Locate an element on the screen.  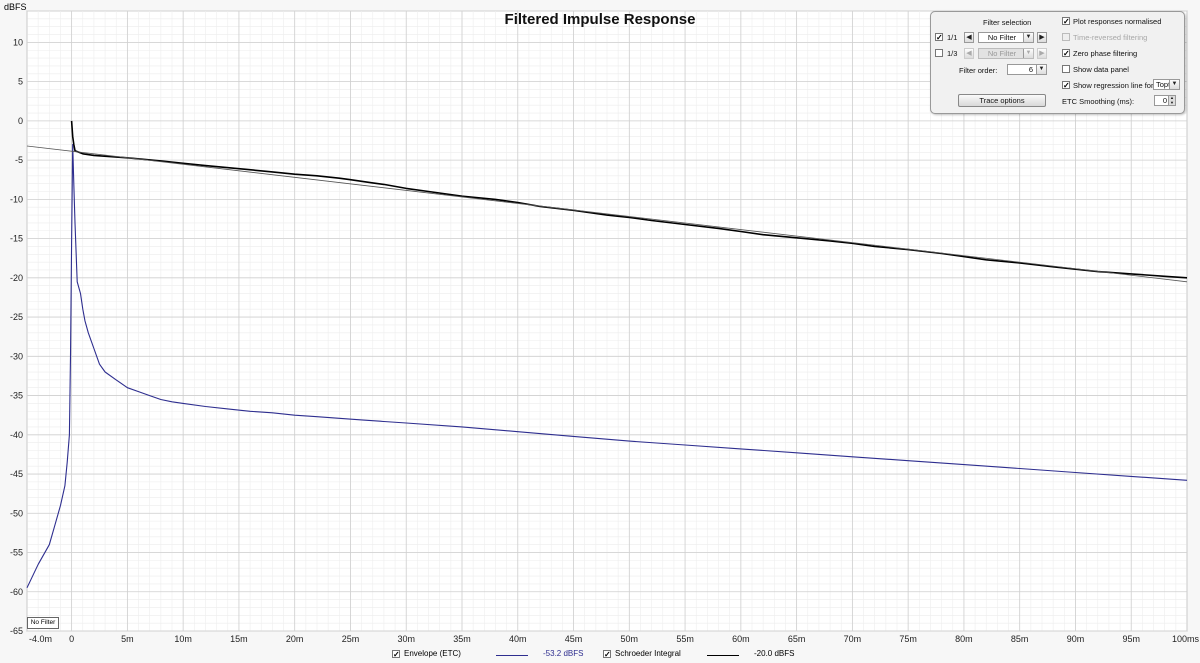
y-tick-label: -40 is located at coordinates (16, 435).